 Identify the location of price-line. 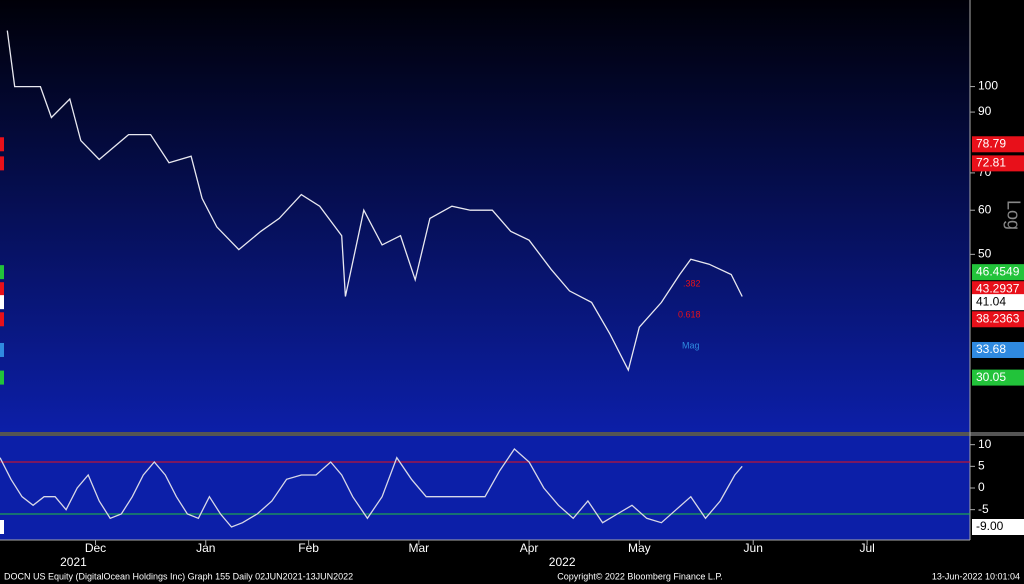
(371, 488).